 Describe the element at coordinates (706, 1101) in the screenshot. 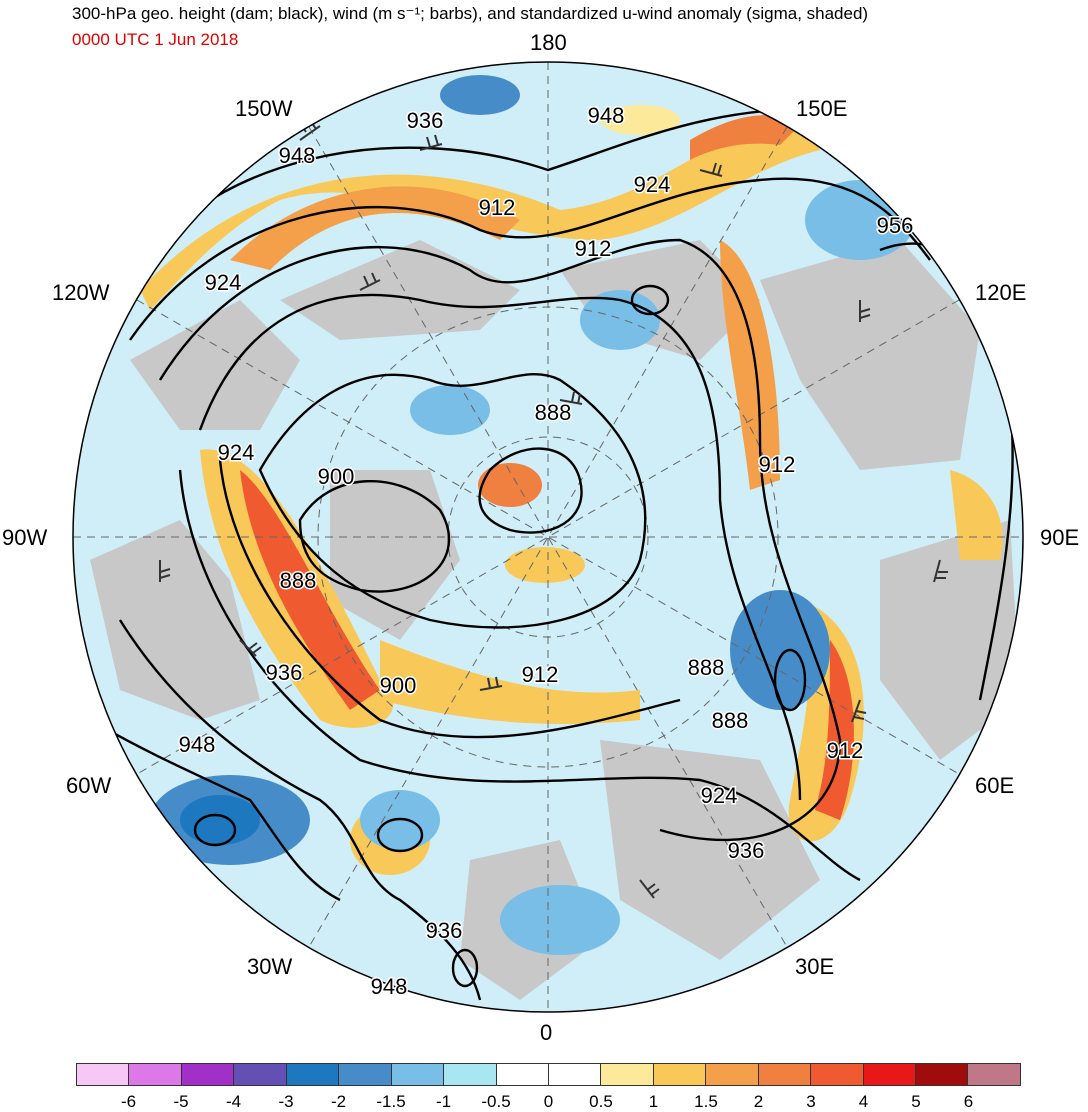

I see `colorbar-tick-label: 1.5` at that location.